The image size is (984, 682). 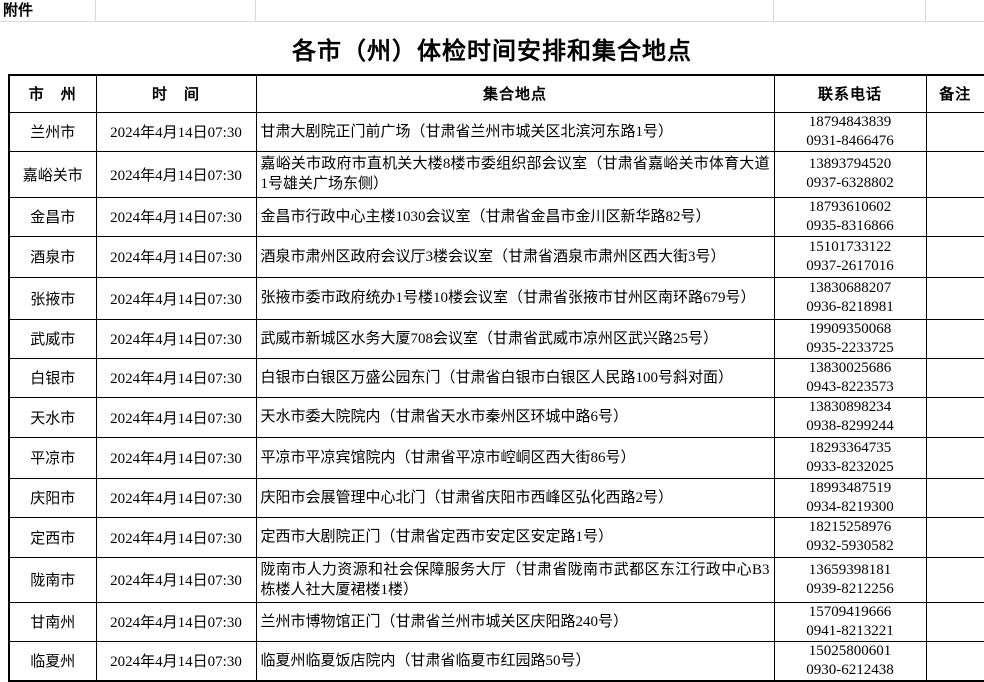 I want to click on mobile-phone: 13830898234, so click(x=850, y=407).